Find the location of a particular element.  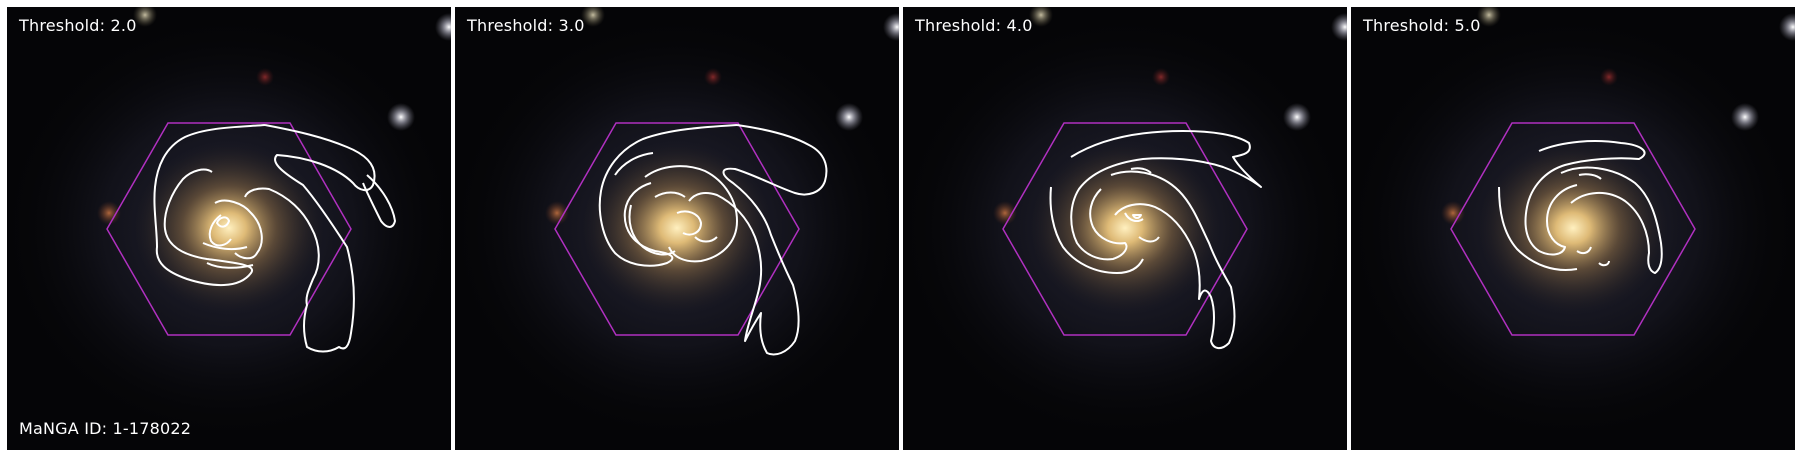

threshold-label: Threshold: 5.0 is located at coordinates (1422, 25).